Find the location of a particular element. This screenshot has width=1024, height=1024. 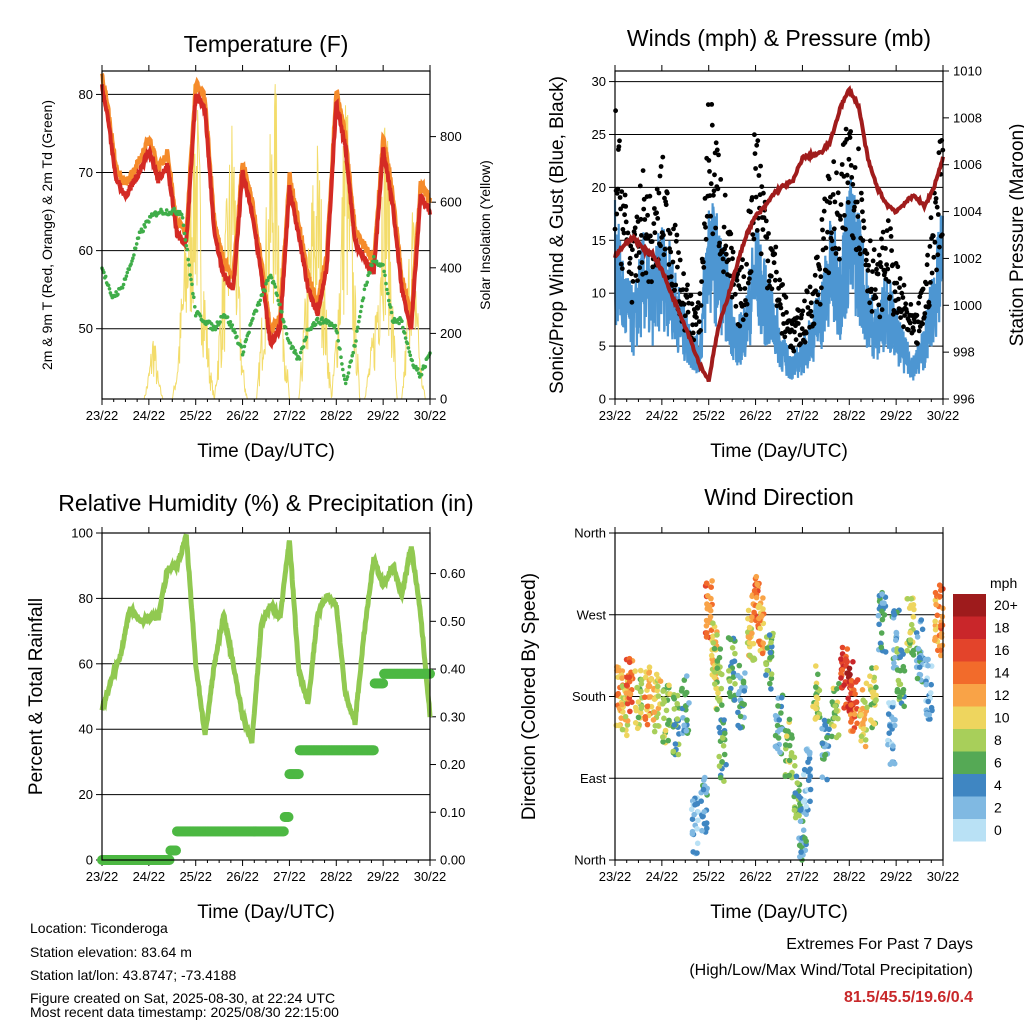

precip-point is located at coordinates (383, 683).